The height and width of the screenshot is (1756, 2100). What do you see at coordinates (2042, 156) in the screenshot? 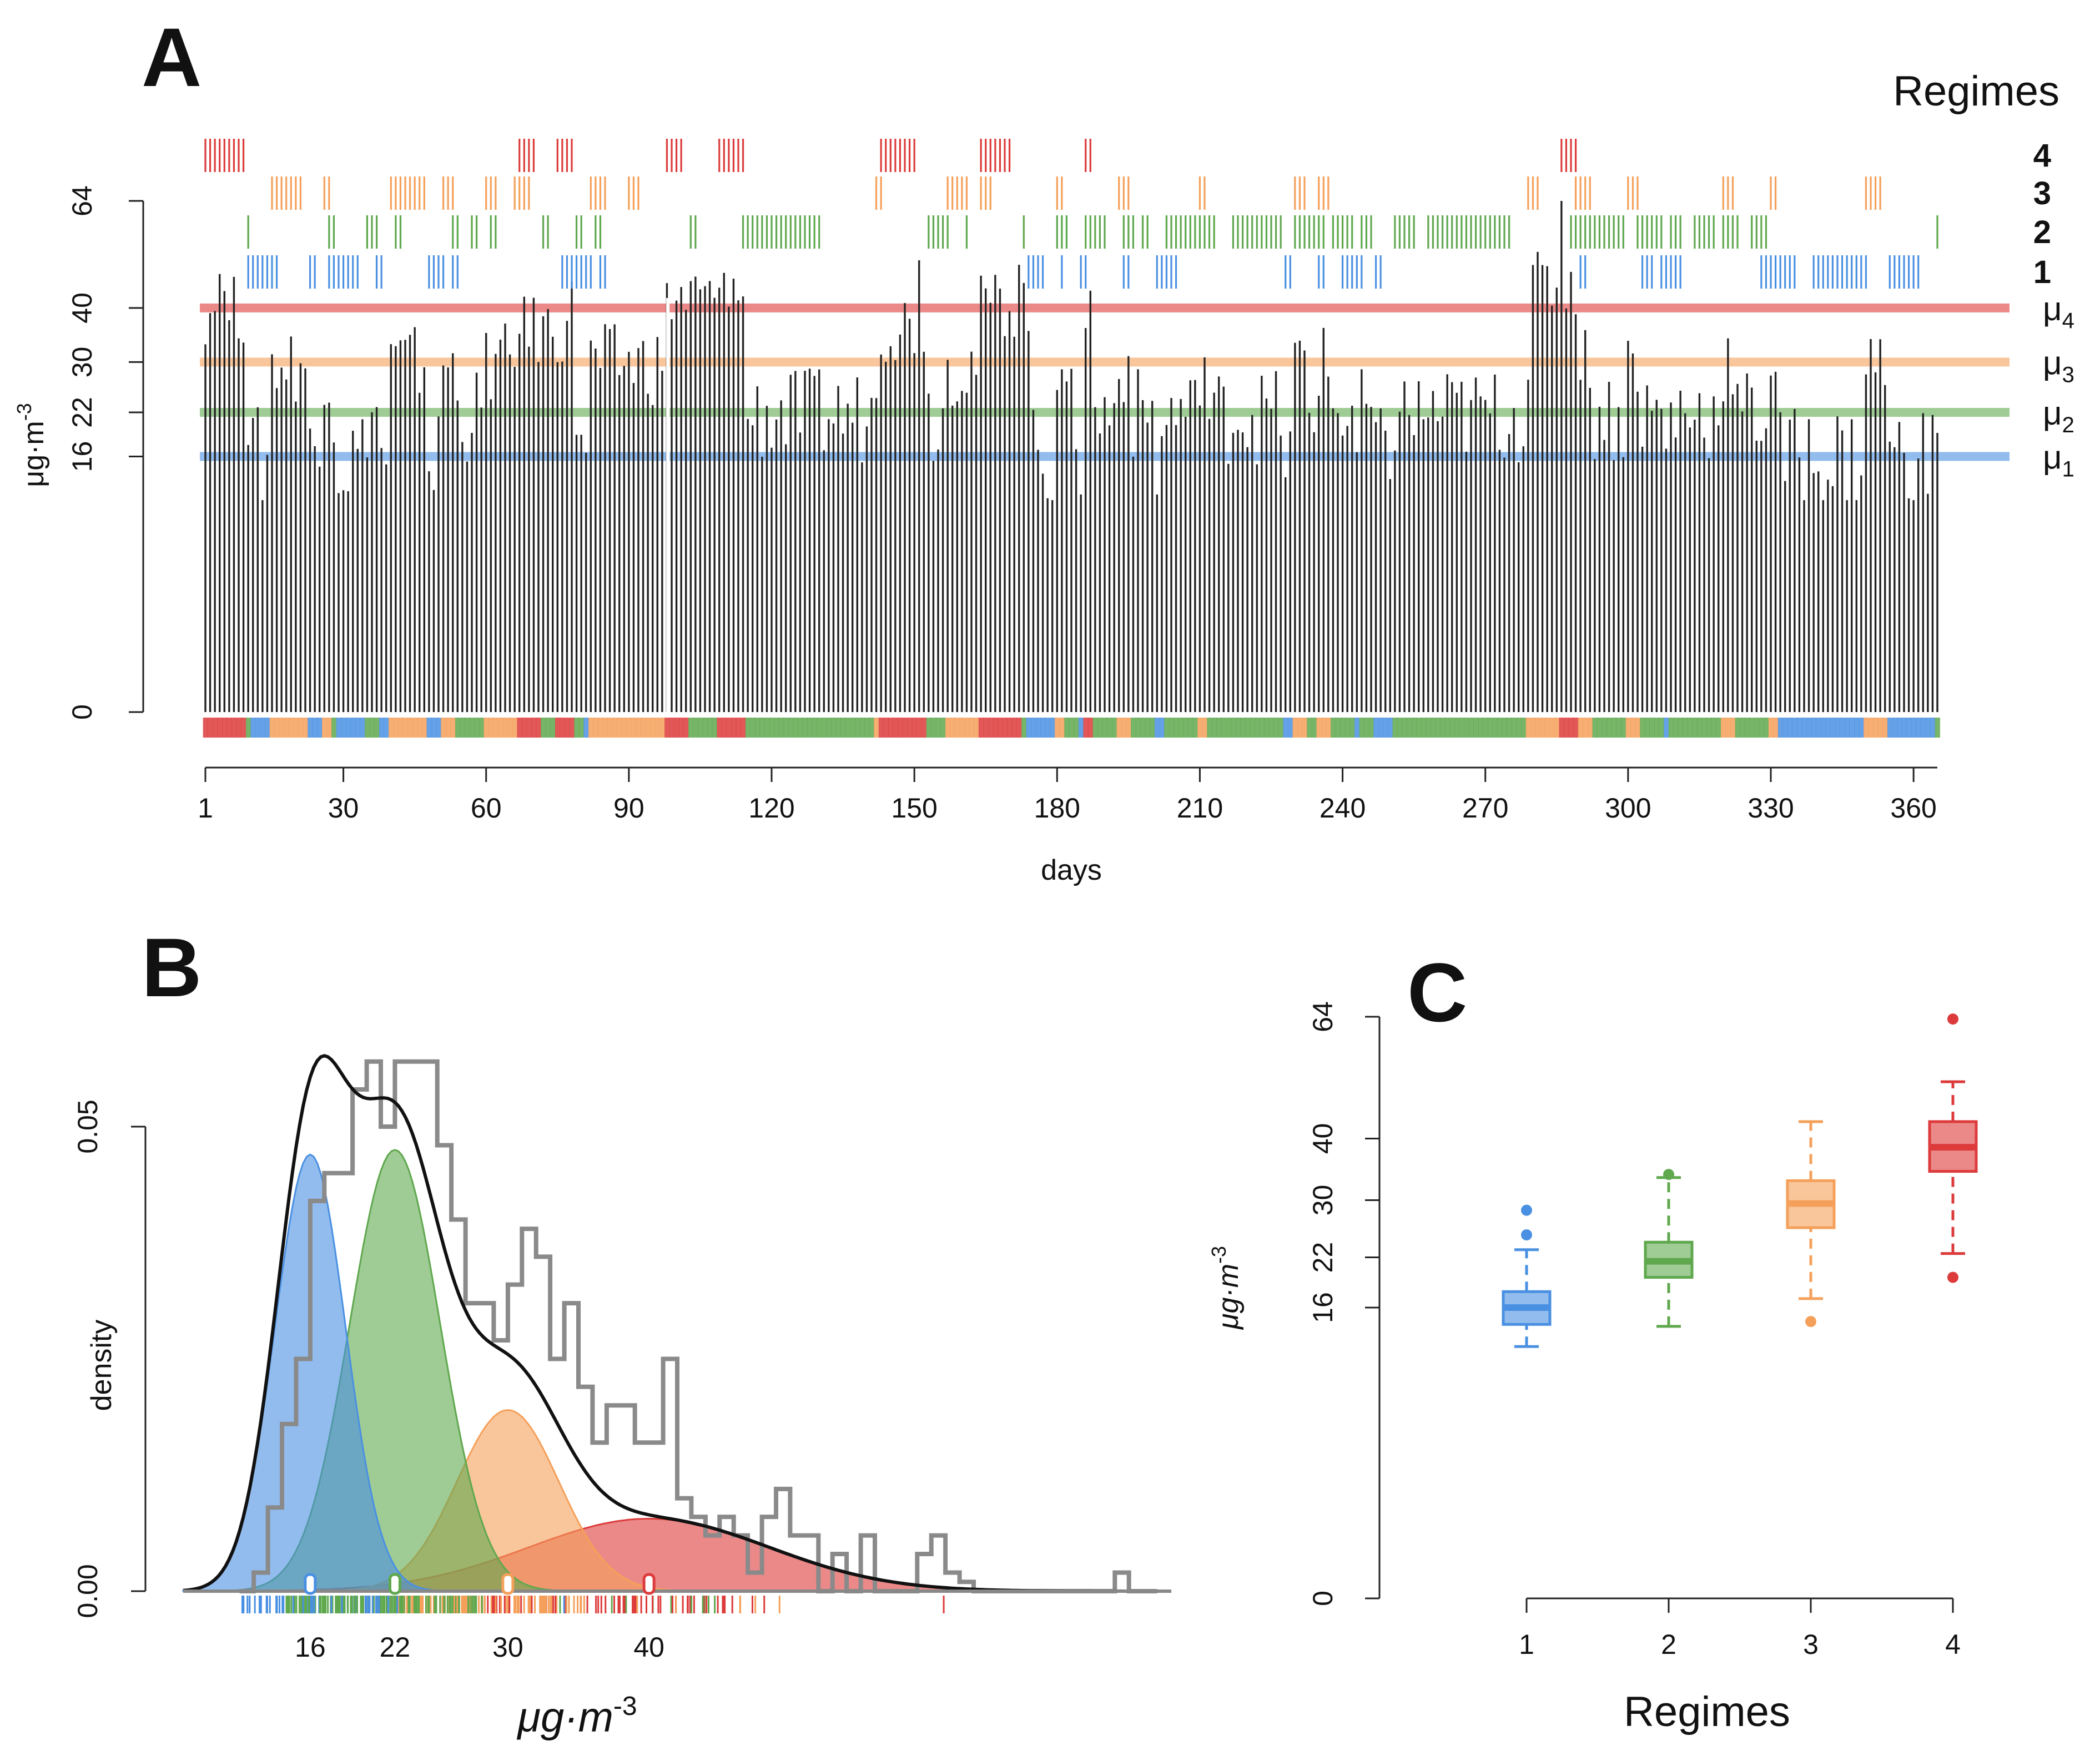
I see `regime-row-label-4: 4` at bounding box center [2042, 156].